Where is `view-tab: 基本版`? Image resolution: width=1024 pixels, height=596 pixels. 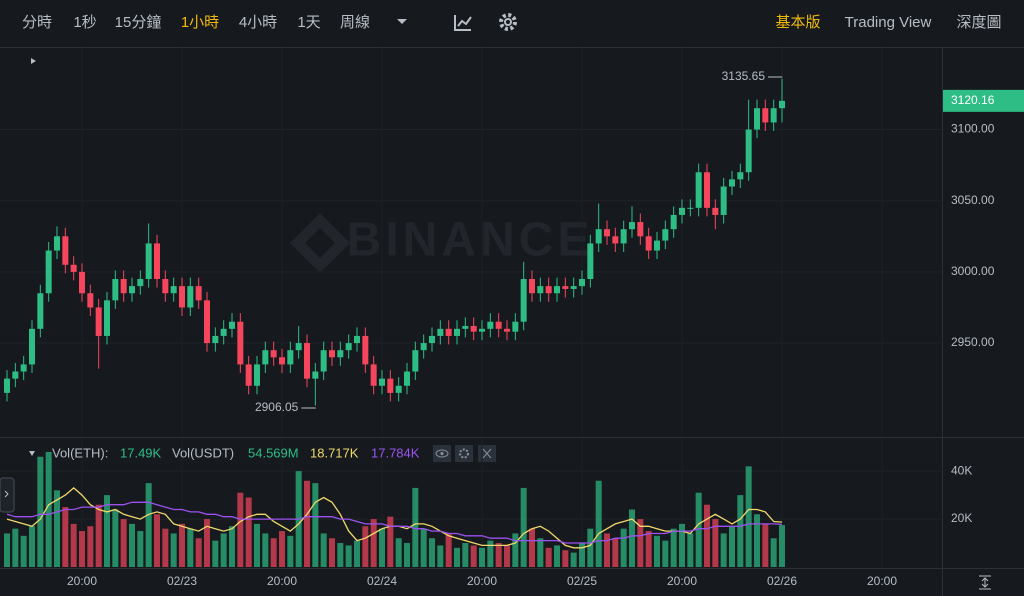
view-tab: 基本版 is located at coordinates (797, 22).